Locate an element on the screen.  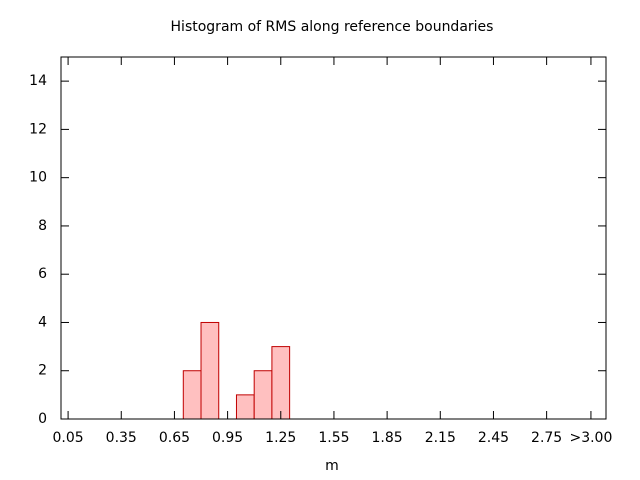
x-tick-label: 1.25 is located at coordinates (280, 438).